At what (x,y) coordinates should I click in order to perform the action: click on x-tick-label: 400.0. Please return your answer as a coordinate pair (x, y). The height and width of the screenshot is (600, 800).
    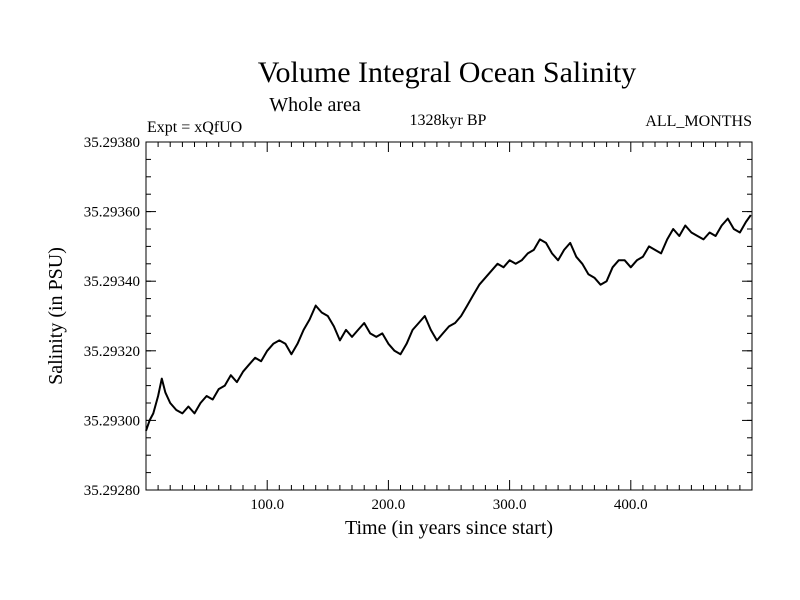
    Looking at the image, I should click on (631, 505).